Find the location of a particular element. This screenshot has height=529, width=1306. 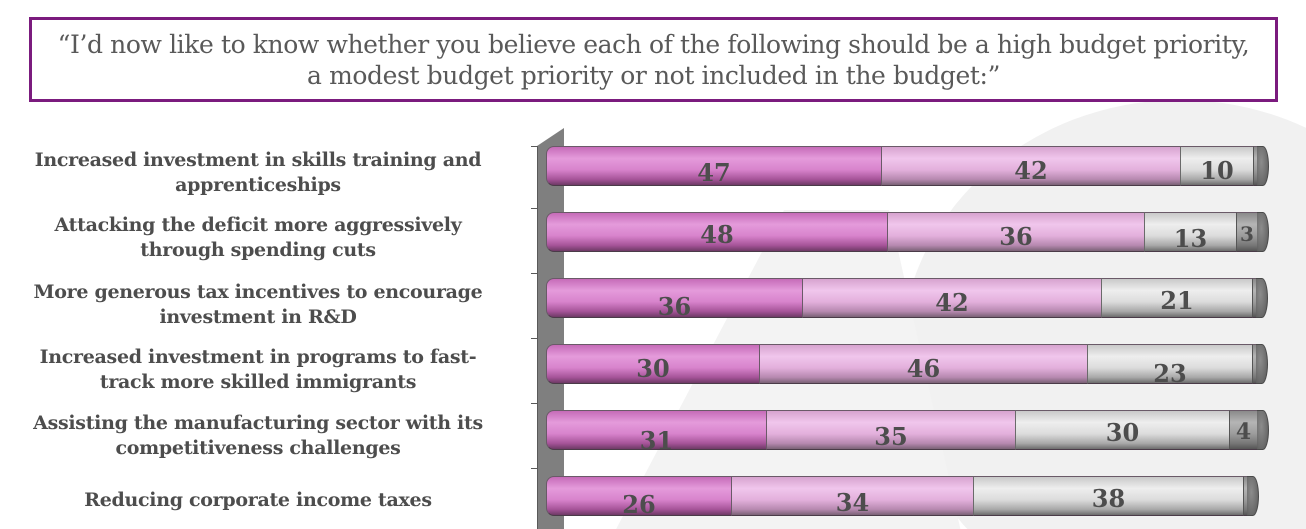

bar-segment-not-included: 21 is located at coordinates (1176, 298).